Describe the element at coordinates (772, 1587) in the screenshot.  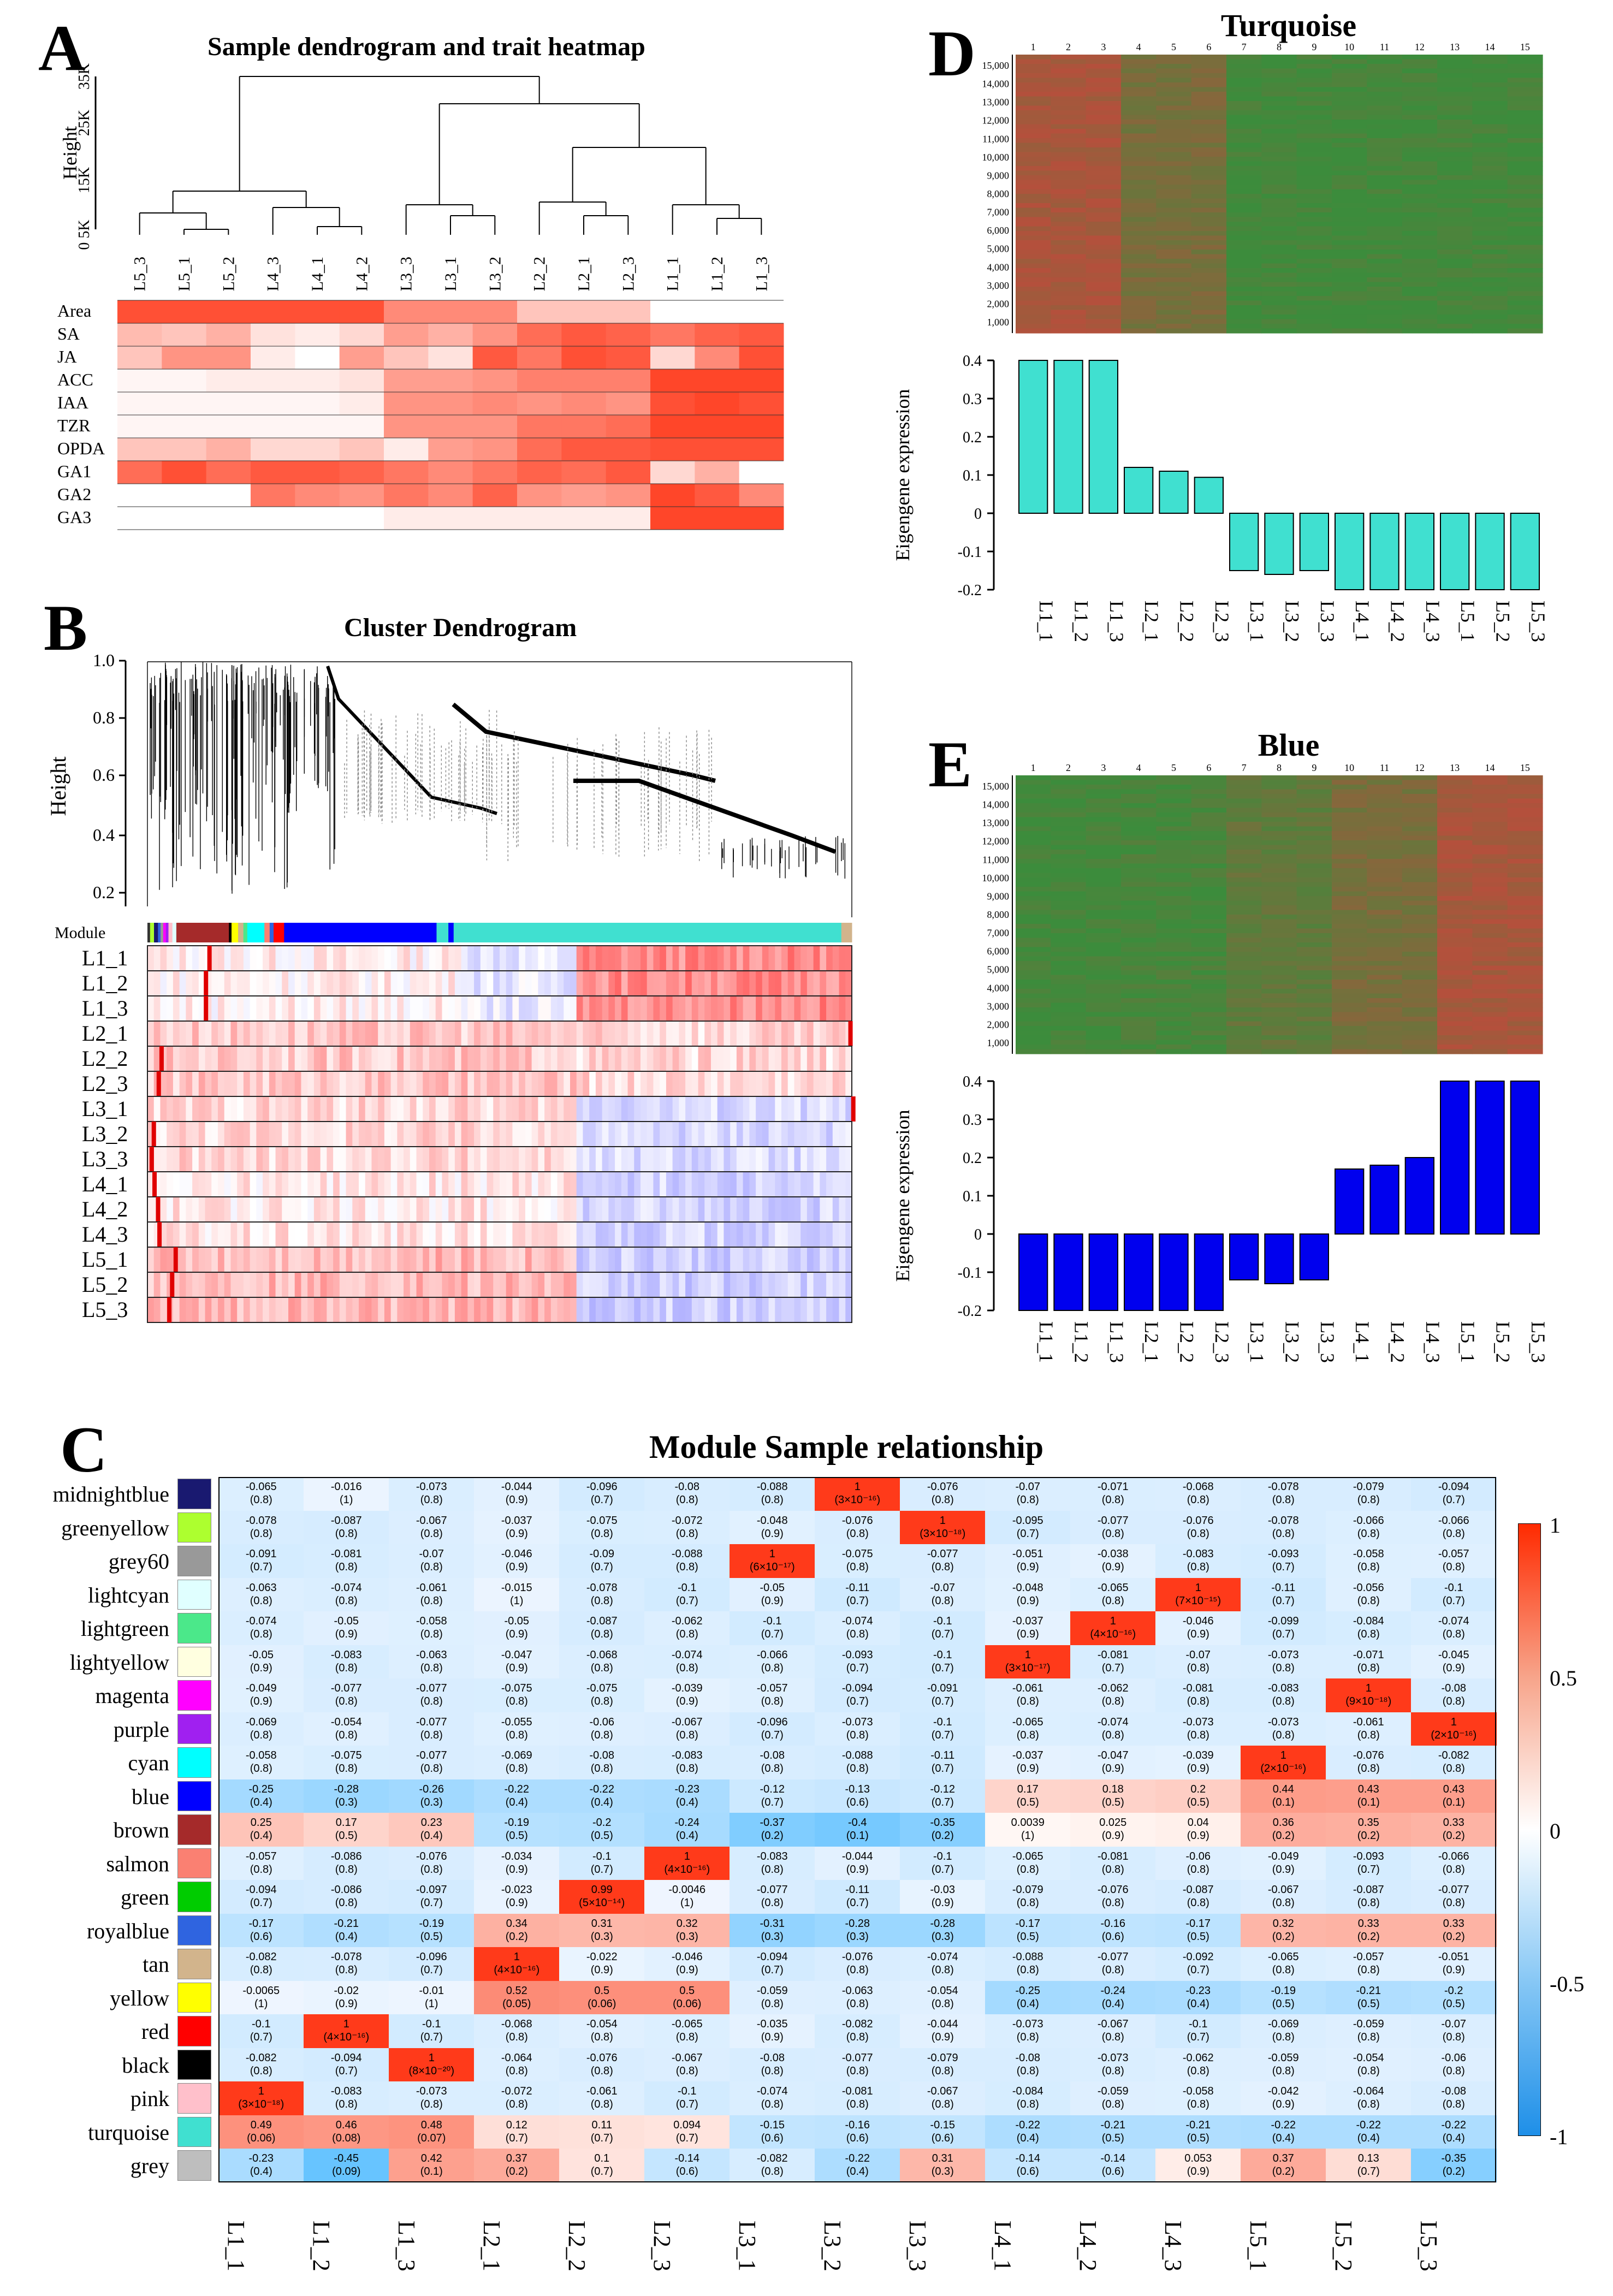
I see `panel-c-cell-value: -0.05` at that location.